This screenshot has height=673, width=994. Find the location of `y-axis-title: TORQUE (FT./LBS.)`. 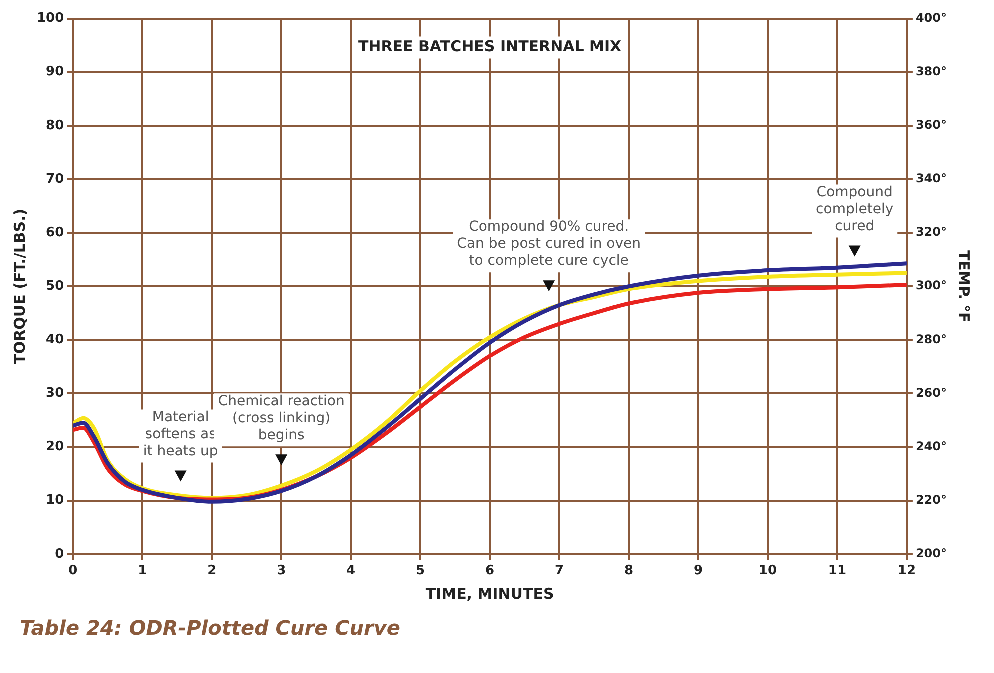

y-axis-title: TORQUE (FT./LBS.) is located at coordinates (19, 286).